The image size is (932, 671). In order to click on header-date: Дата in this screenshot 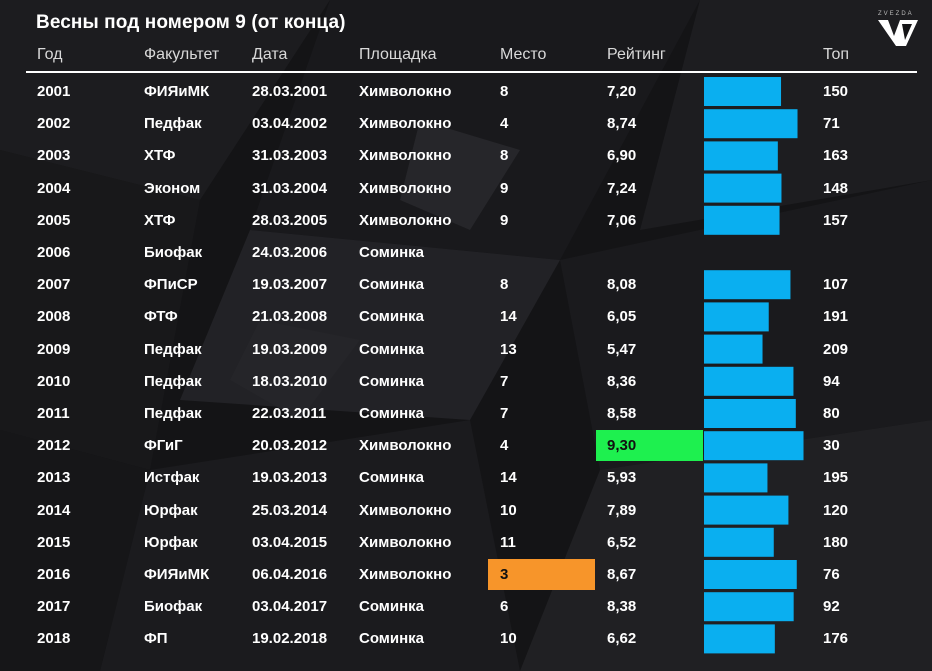, I will do `click(270, 54)`.